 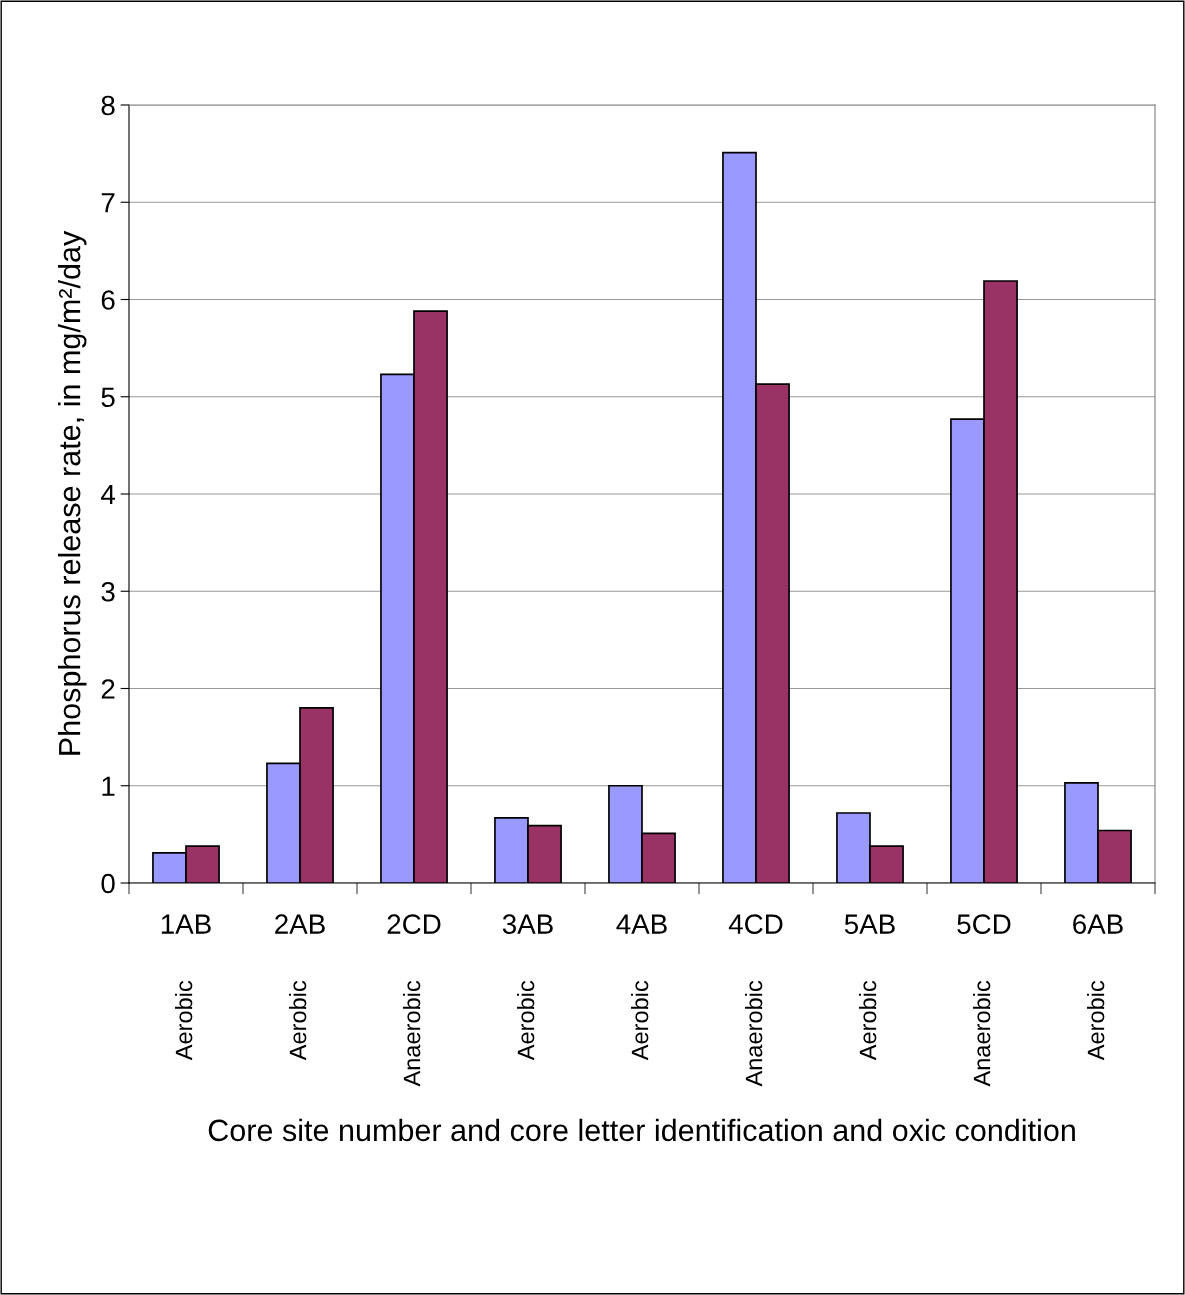 What do you see at coordinates (641, 924) in the screenshot?
I see `x-tick-label: 4AB` at bounding box center [641, 924].